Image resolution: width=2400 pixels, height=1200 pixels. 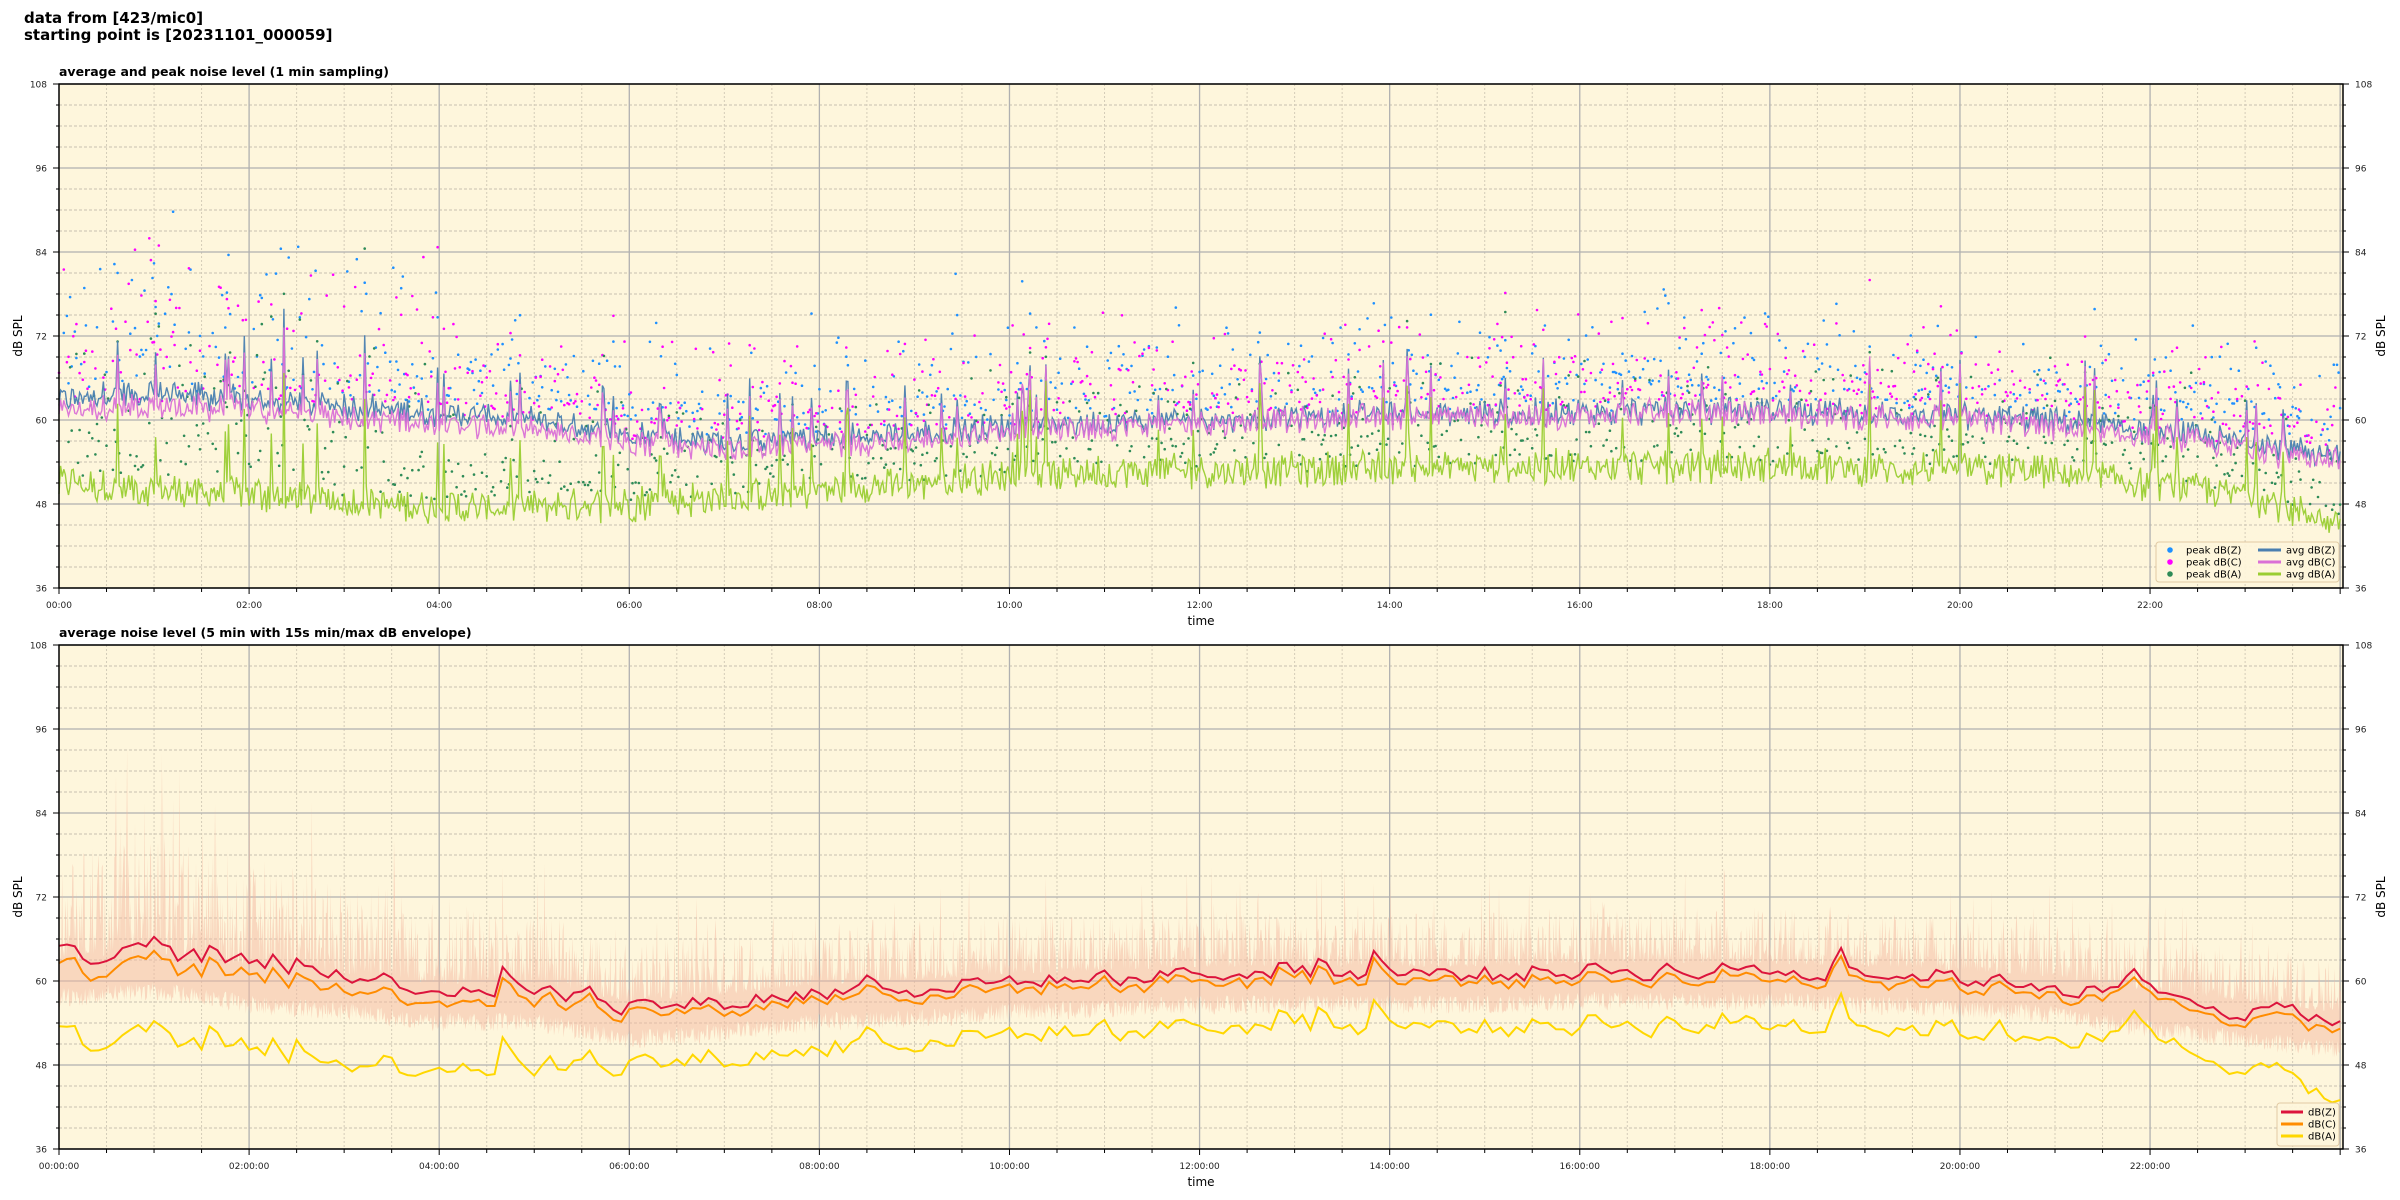 What do you see at coordinates (2308, 1124) in the screenshot?
I see `legend: dB(Z)dB(C)dB(A)` at bounding box center [2308, 1124].